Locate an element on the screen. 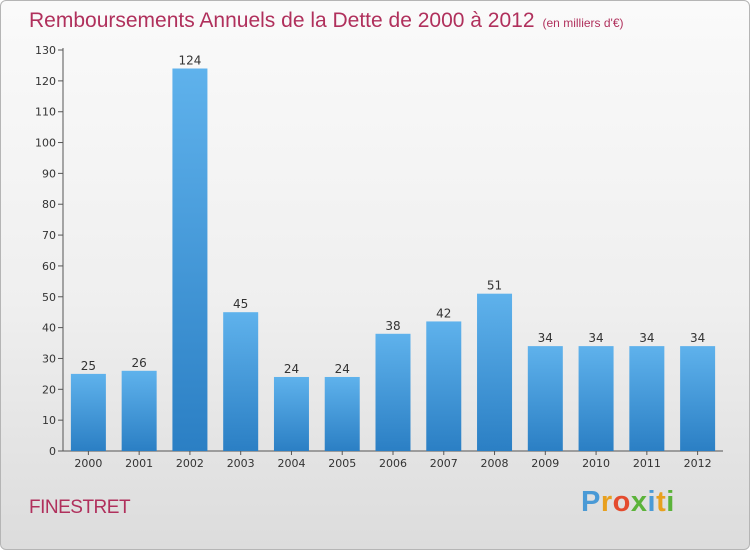  bar-value-label: 42 is located at coordinates (443, 313).